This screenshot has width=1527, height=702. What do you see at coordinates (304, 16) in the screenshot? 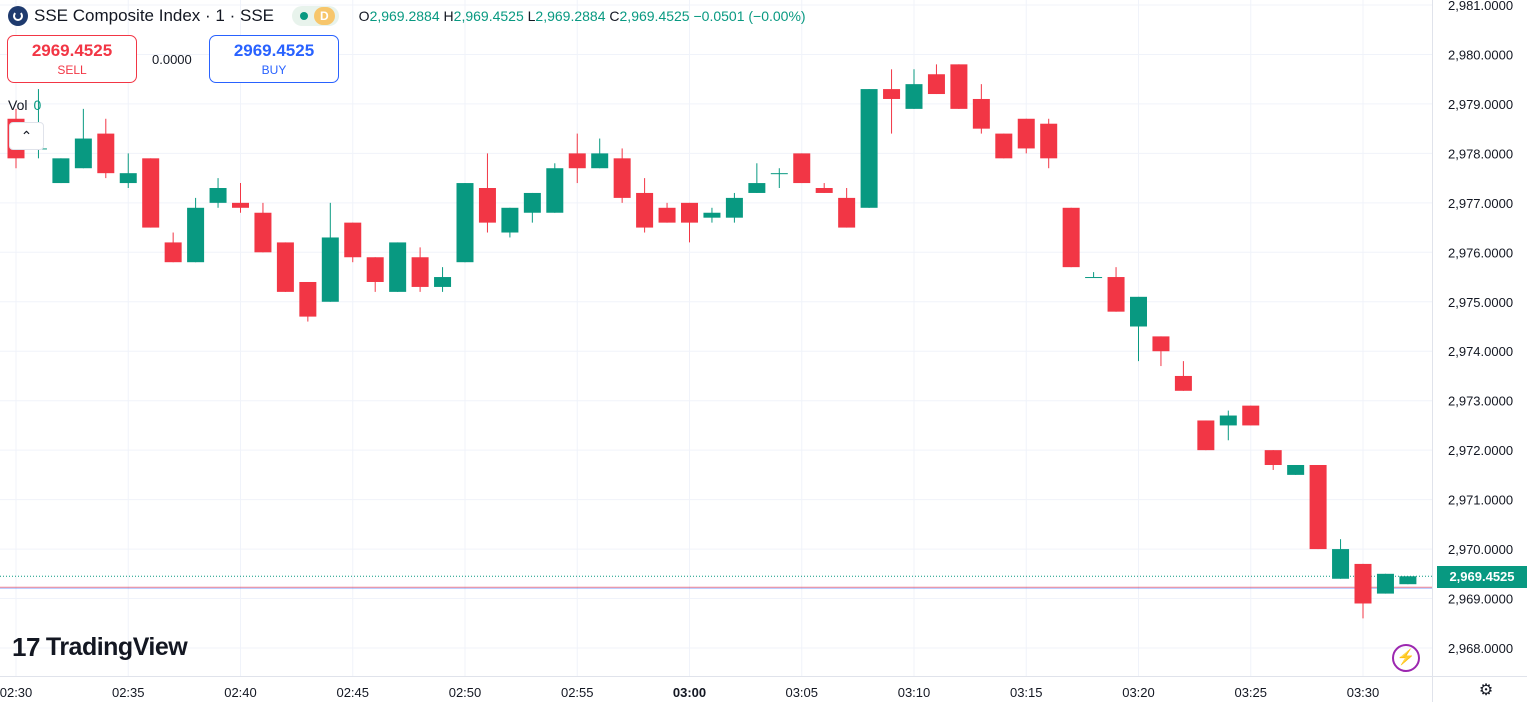
I see `market-open-dot-icon` at bounding box center [304, 16].